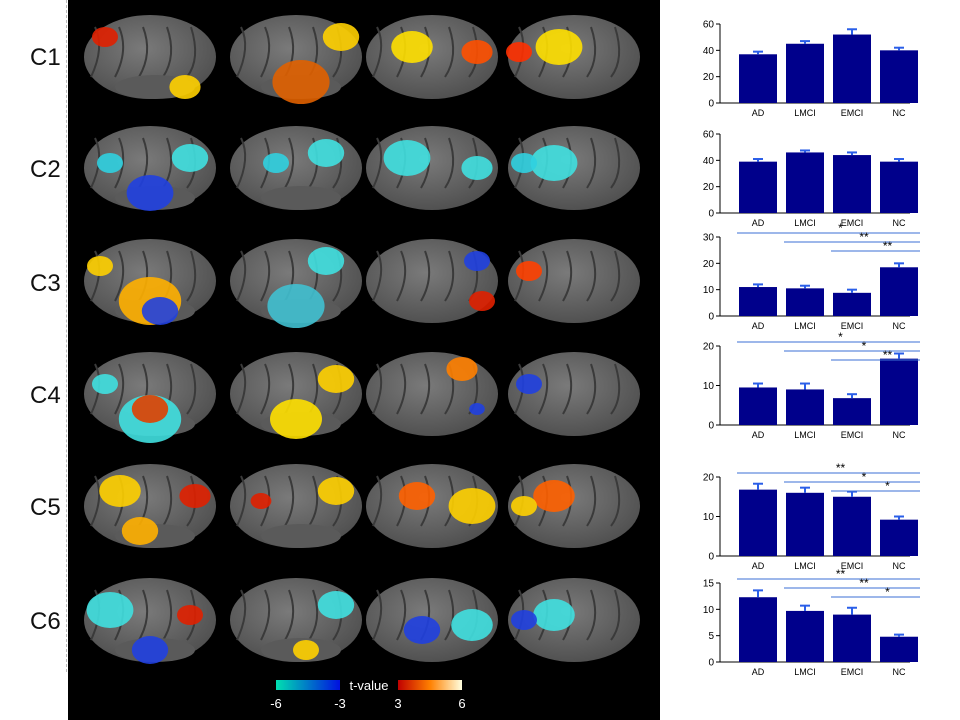 The height and width of the screenshot is (720, 960). Describe the element at coordinates (709, 238) in the screenshot. I see `y-tick-label: 30` at that location.